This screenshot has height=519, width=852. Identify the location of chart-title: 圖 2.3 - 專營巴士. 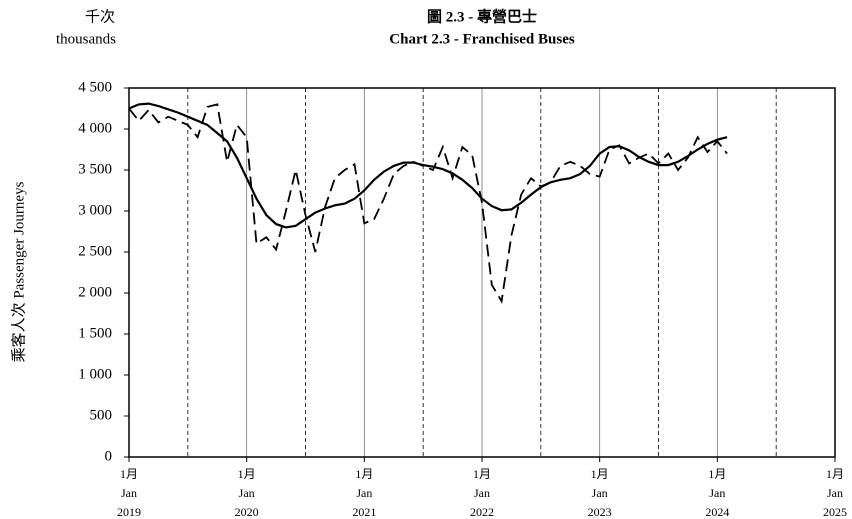
(482, 16).